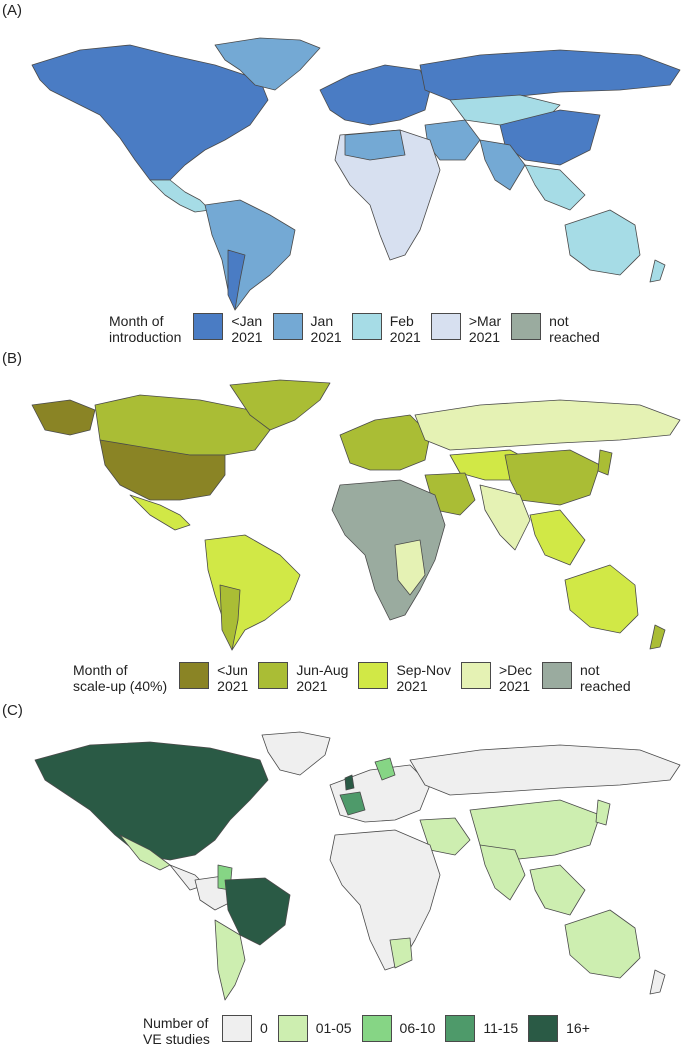  I want to click on region-chile-argentina, so click(230, 617).